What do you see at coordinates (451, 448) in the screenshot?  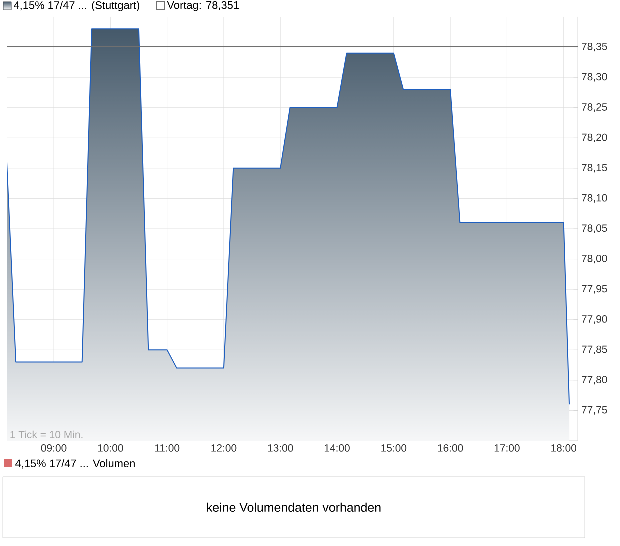 I see `x-tick-label: 16:00` at bounding box center [451, 448].